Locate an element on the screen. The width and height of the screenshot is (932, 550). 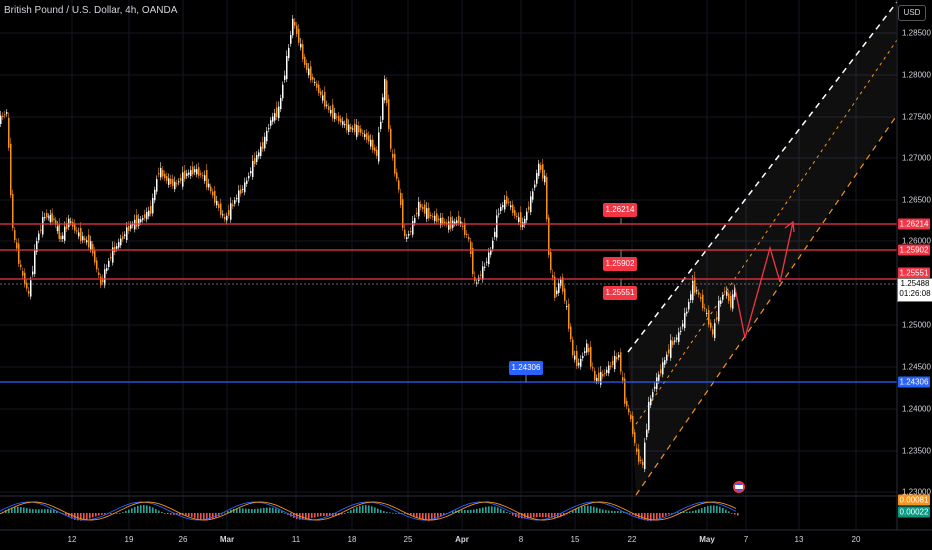
callout-level-2: 1.25902 is located at coordinates (620, 264).